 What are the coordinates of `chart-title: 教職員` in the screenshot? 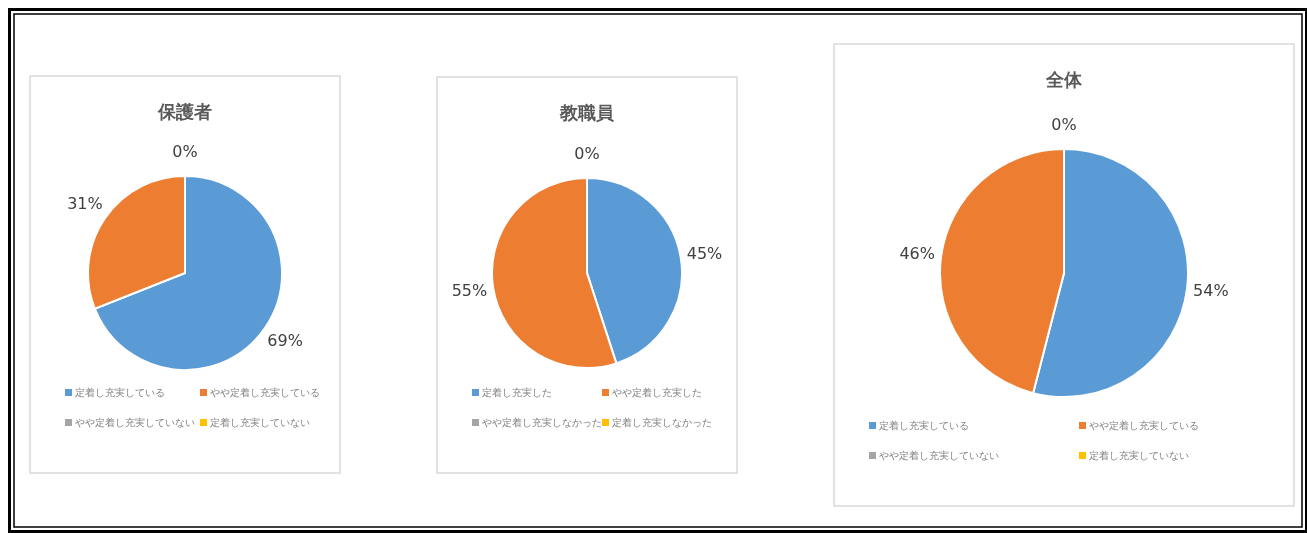 It's located at (587, 112).